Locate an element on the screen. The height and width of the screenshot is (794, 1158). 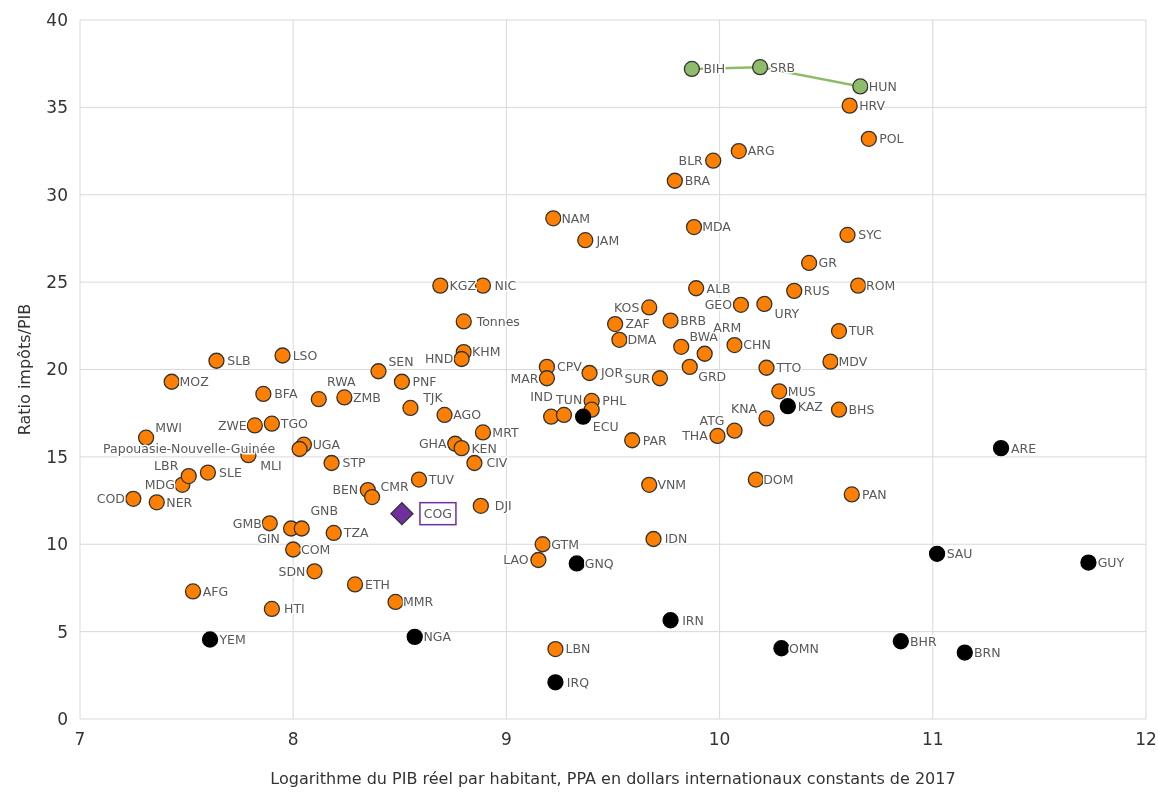
data-label: GNB is located at coordinates (324, 510).